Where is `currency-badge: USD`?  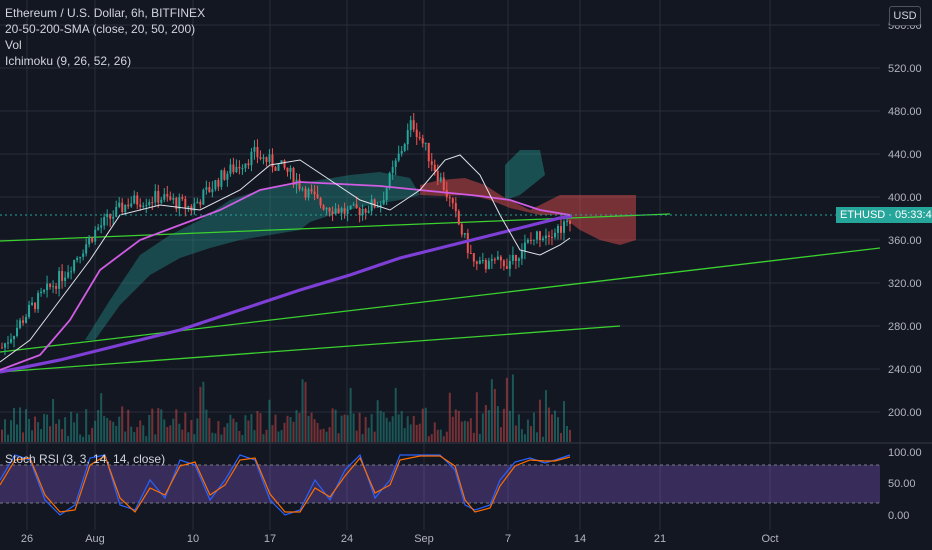
currency-badge: USD is located at coordinates (905, 16).